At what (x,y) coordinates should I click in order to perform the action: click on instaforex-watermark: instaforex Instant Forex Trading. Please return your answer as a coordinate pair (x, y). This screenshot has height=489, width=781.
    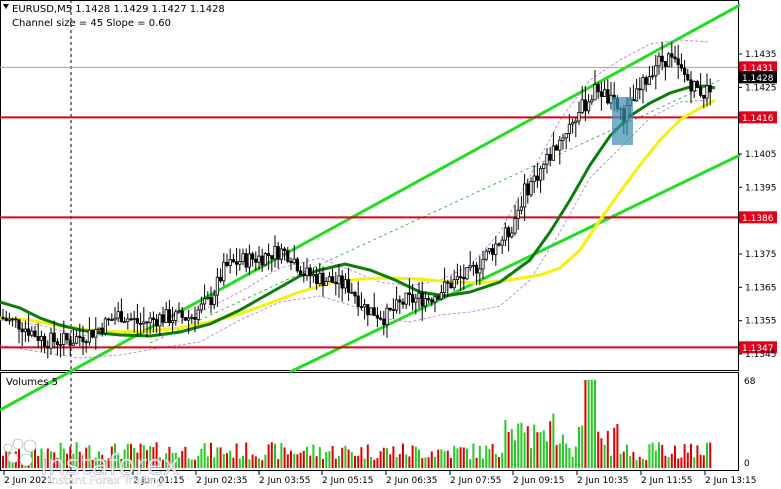
    Looking at the image, I should click on (91, 462).